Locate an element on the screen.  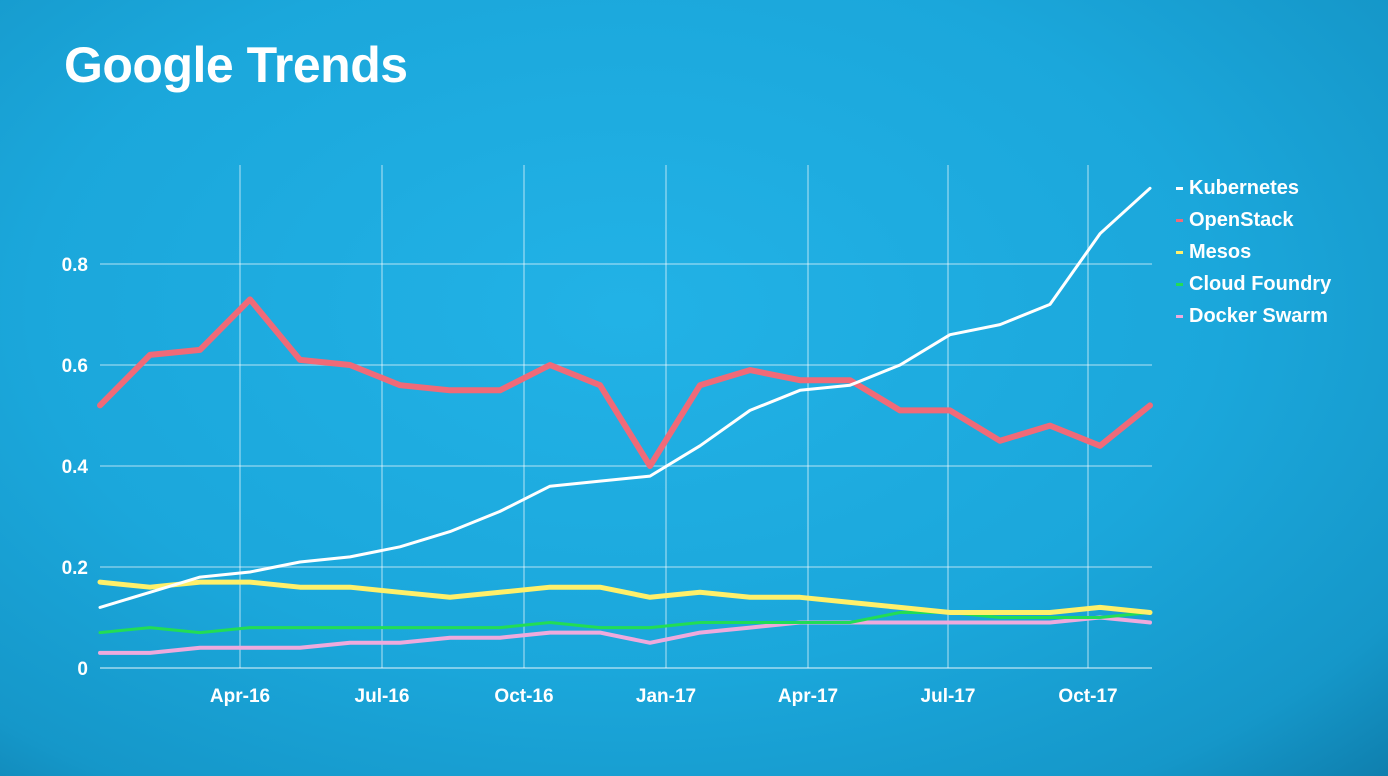
y-tick-label: 0.8 is located at coordinates (75, 265).